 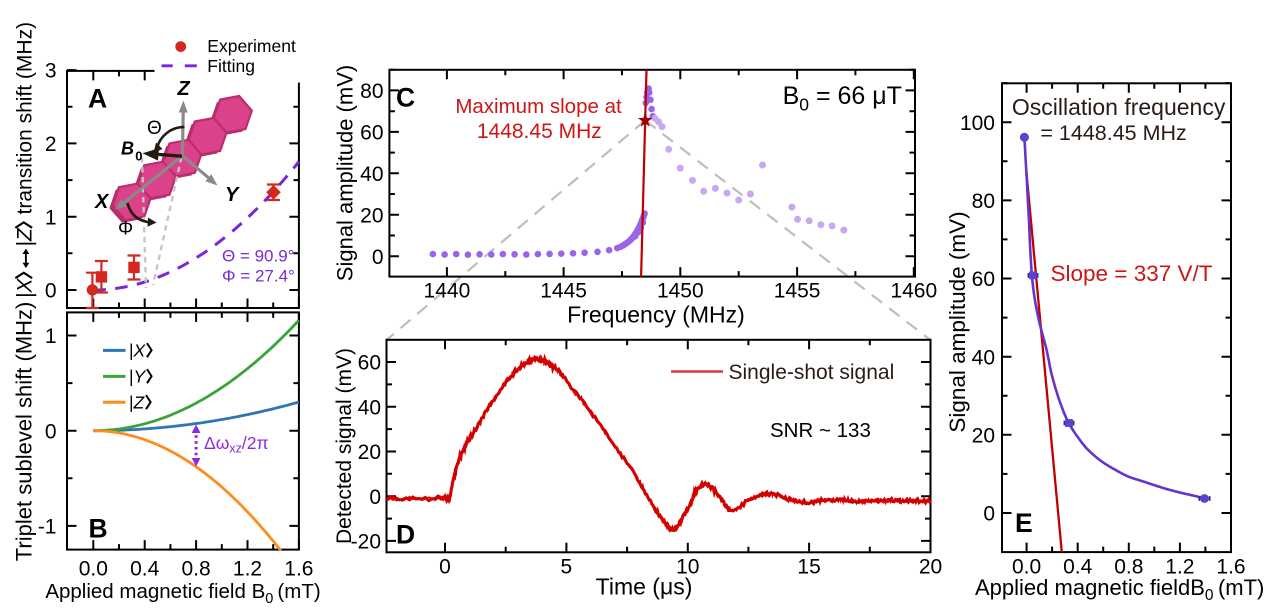 I want to click on svg-text: A, so click(x=97, y=99).